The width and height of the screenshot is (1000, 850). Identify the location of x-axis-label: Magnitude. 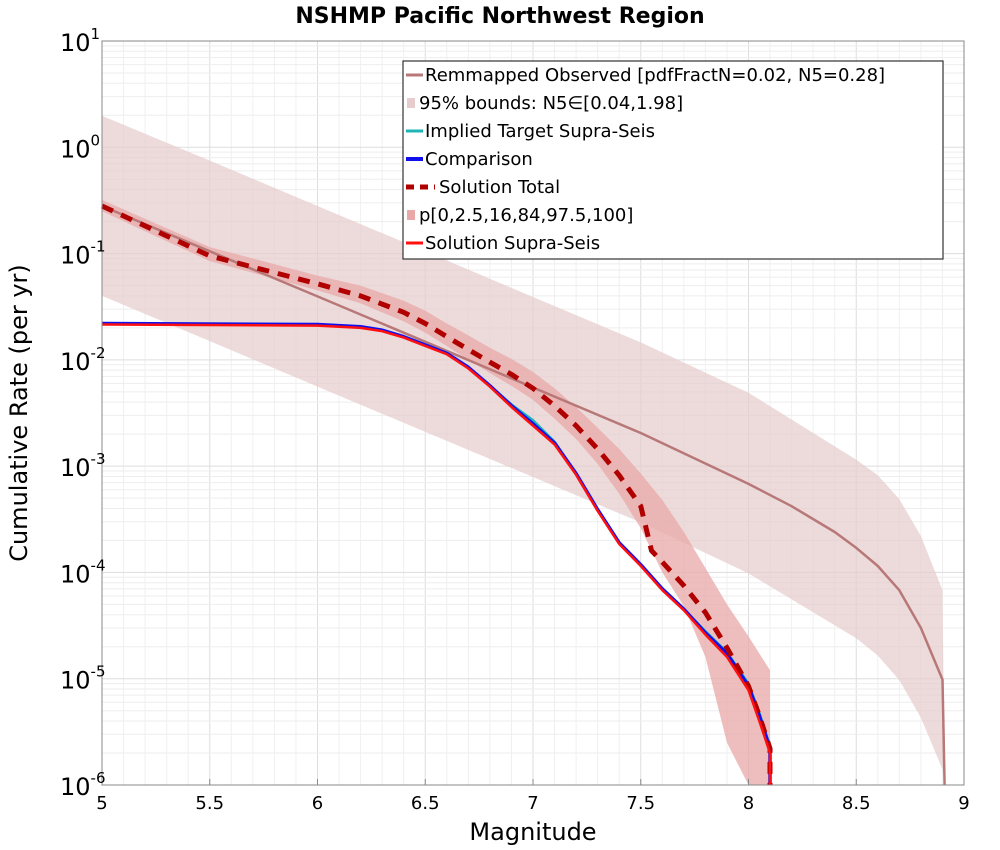
(532, 832).